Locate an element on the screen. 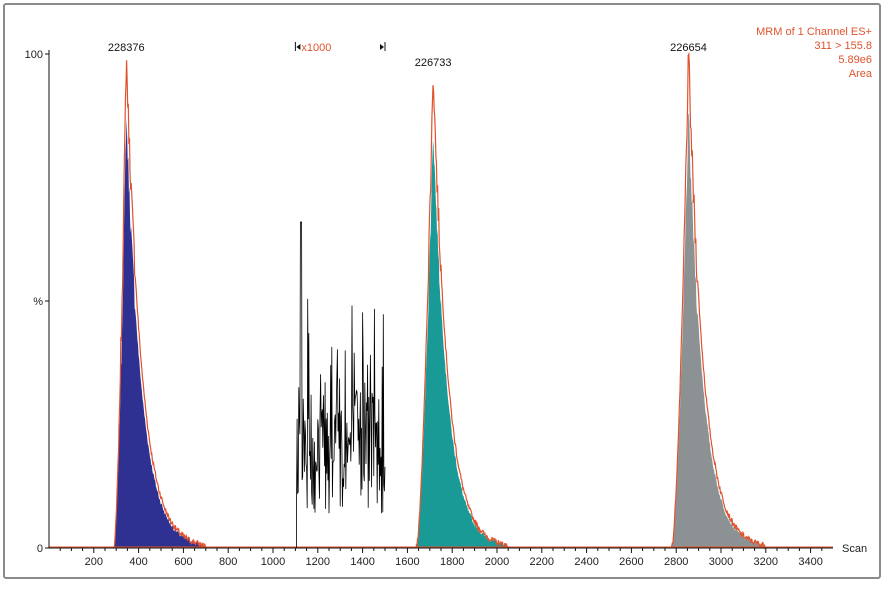  peak-2-label: 226733 is located at coordinates (433, 63).